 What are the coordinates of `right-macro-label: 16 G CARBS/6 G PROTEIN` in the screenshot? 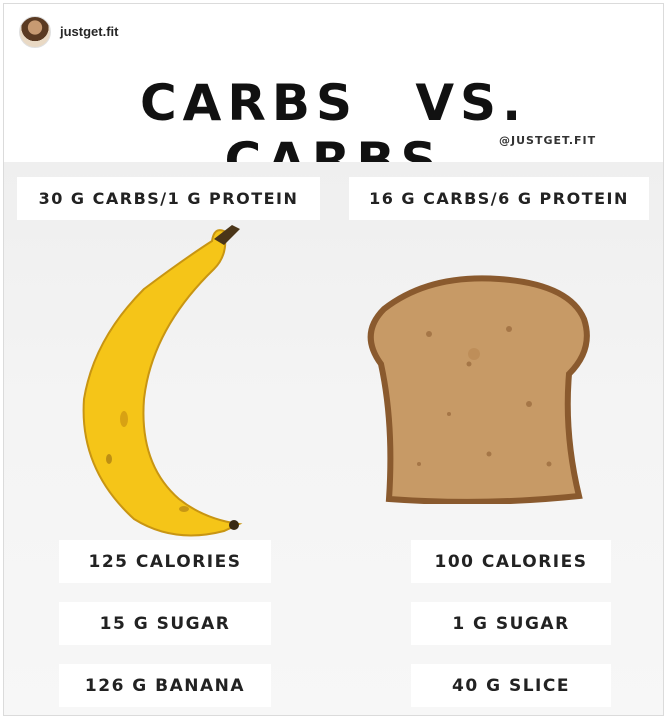 It's located at (499, 198).